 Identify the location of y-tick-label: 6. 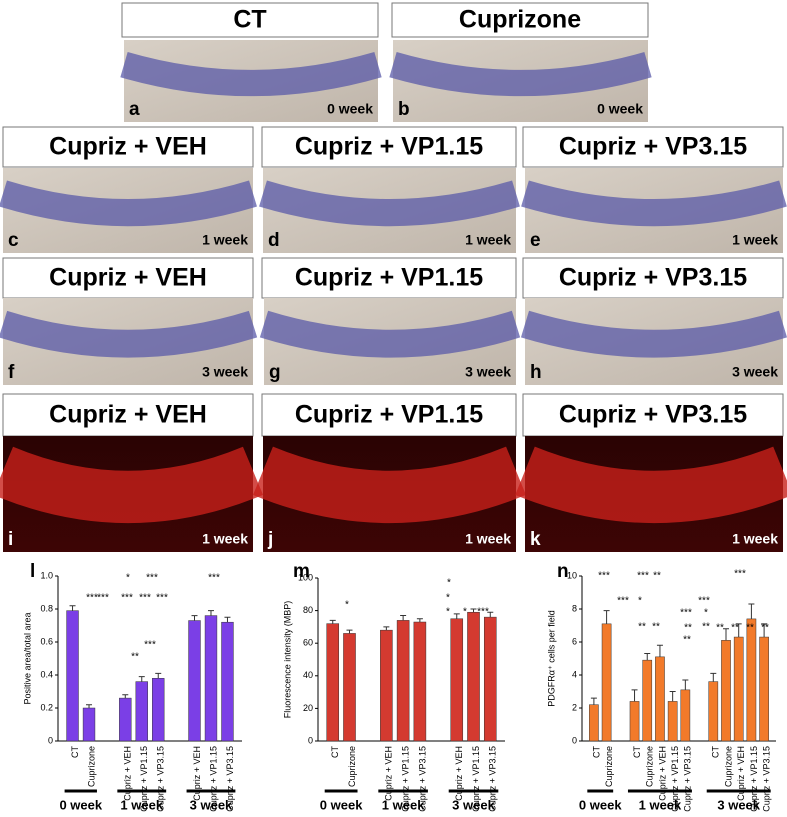
(574, 641).